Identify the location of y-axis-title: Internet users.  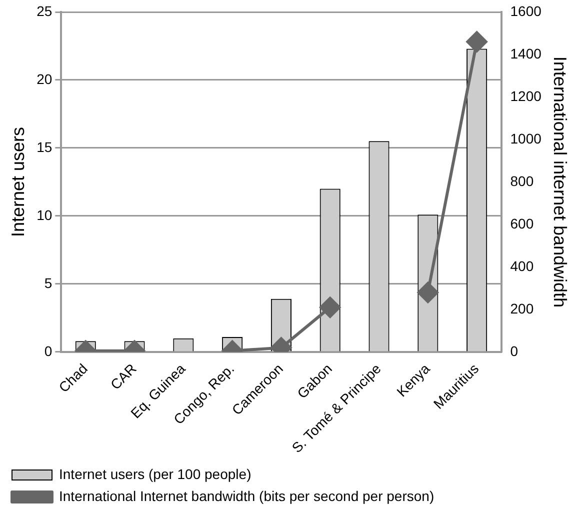
(18, 181).